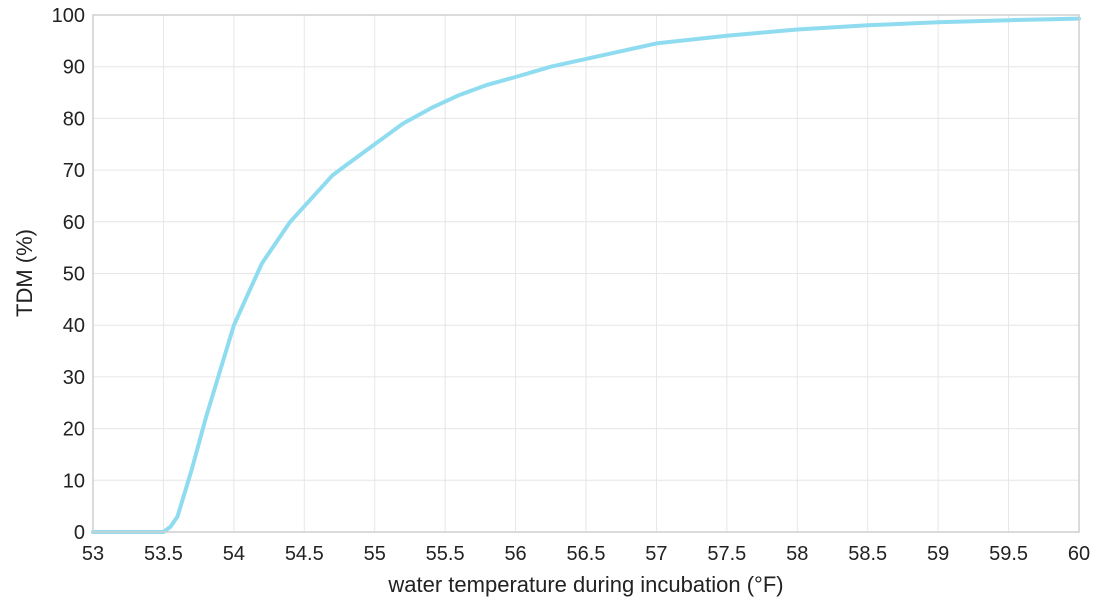 Image resolution: width=1099 pixels, height=605 pixels. Describe the element at coordinates (93, 554) in the screenshot. I see `x-tick-label: 53` at that location.